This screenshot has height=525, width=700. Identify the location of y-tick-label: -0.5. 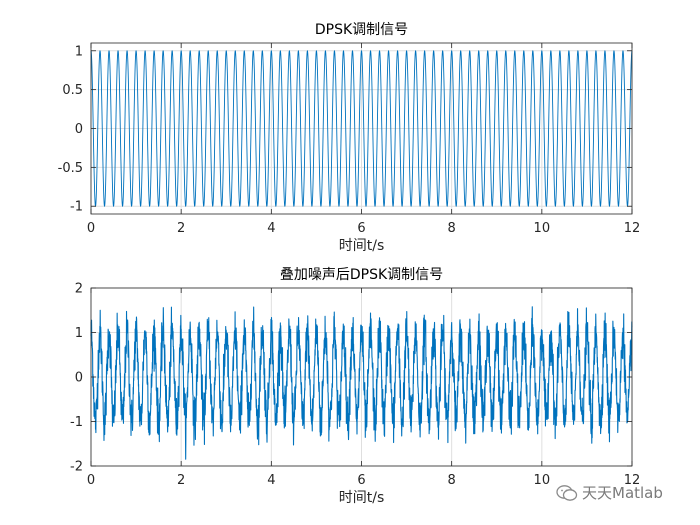
(70, 168).